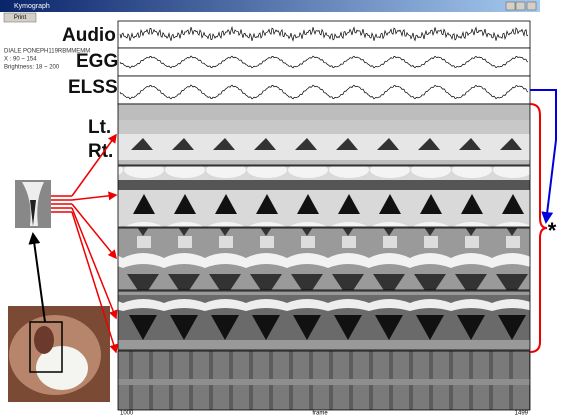 The image size is (562, 418). I want to click on axis-label: frame, so click(320, 414).